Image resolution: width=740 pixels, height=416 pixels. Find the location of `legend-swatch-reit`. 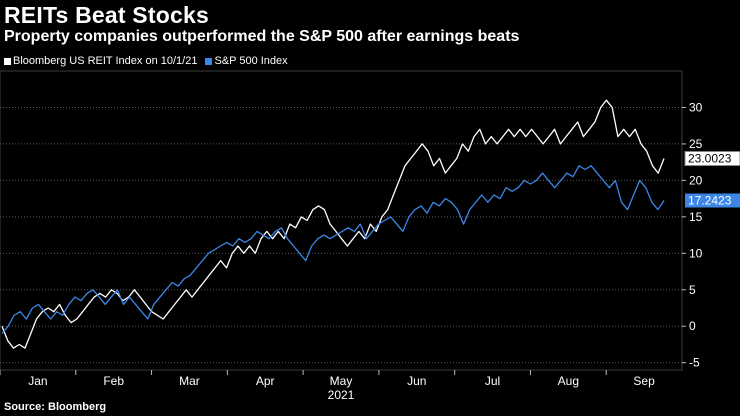

legend-swatch-reit is located at coordinates (7, 61).